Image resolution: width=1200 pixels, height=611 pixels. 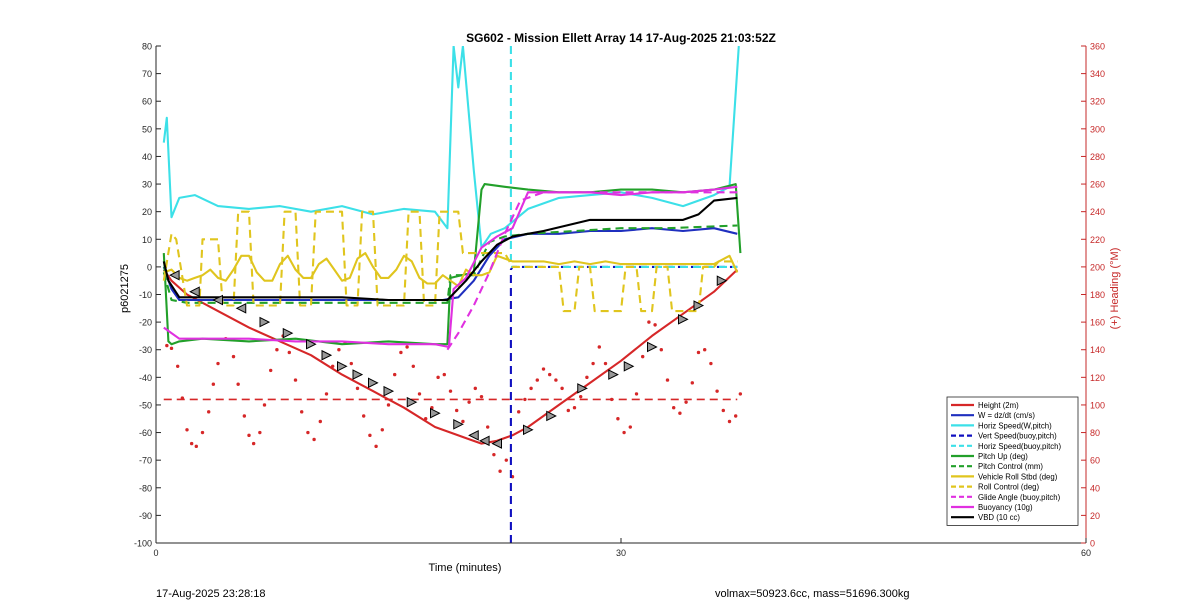 What do you see at coordinates (1097, 295) in the screenshot?
I see `y2-tick-label: 180` at bounding box center [1097, 295].